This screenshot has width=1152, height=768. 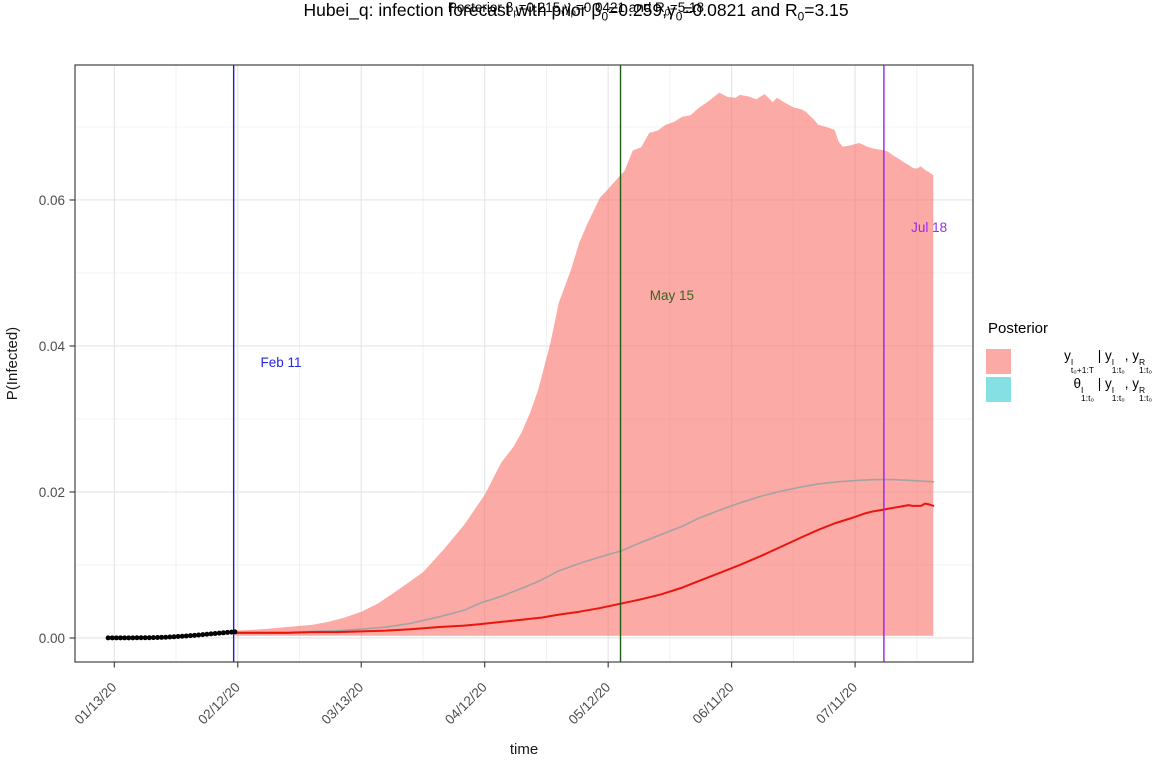 I want to click on svg-text: May 15, so click(x=672, y=295).